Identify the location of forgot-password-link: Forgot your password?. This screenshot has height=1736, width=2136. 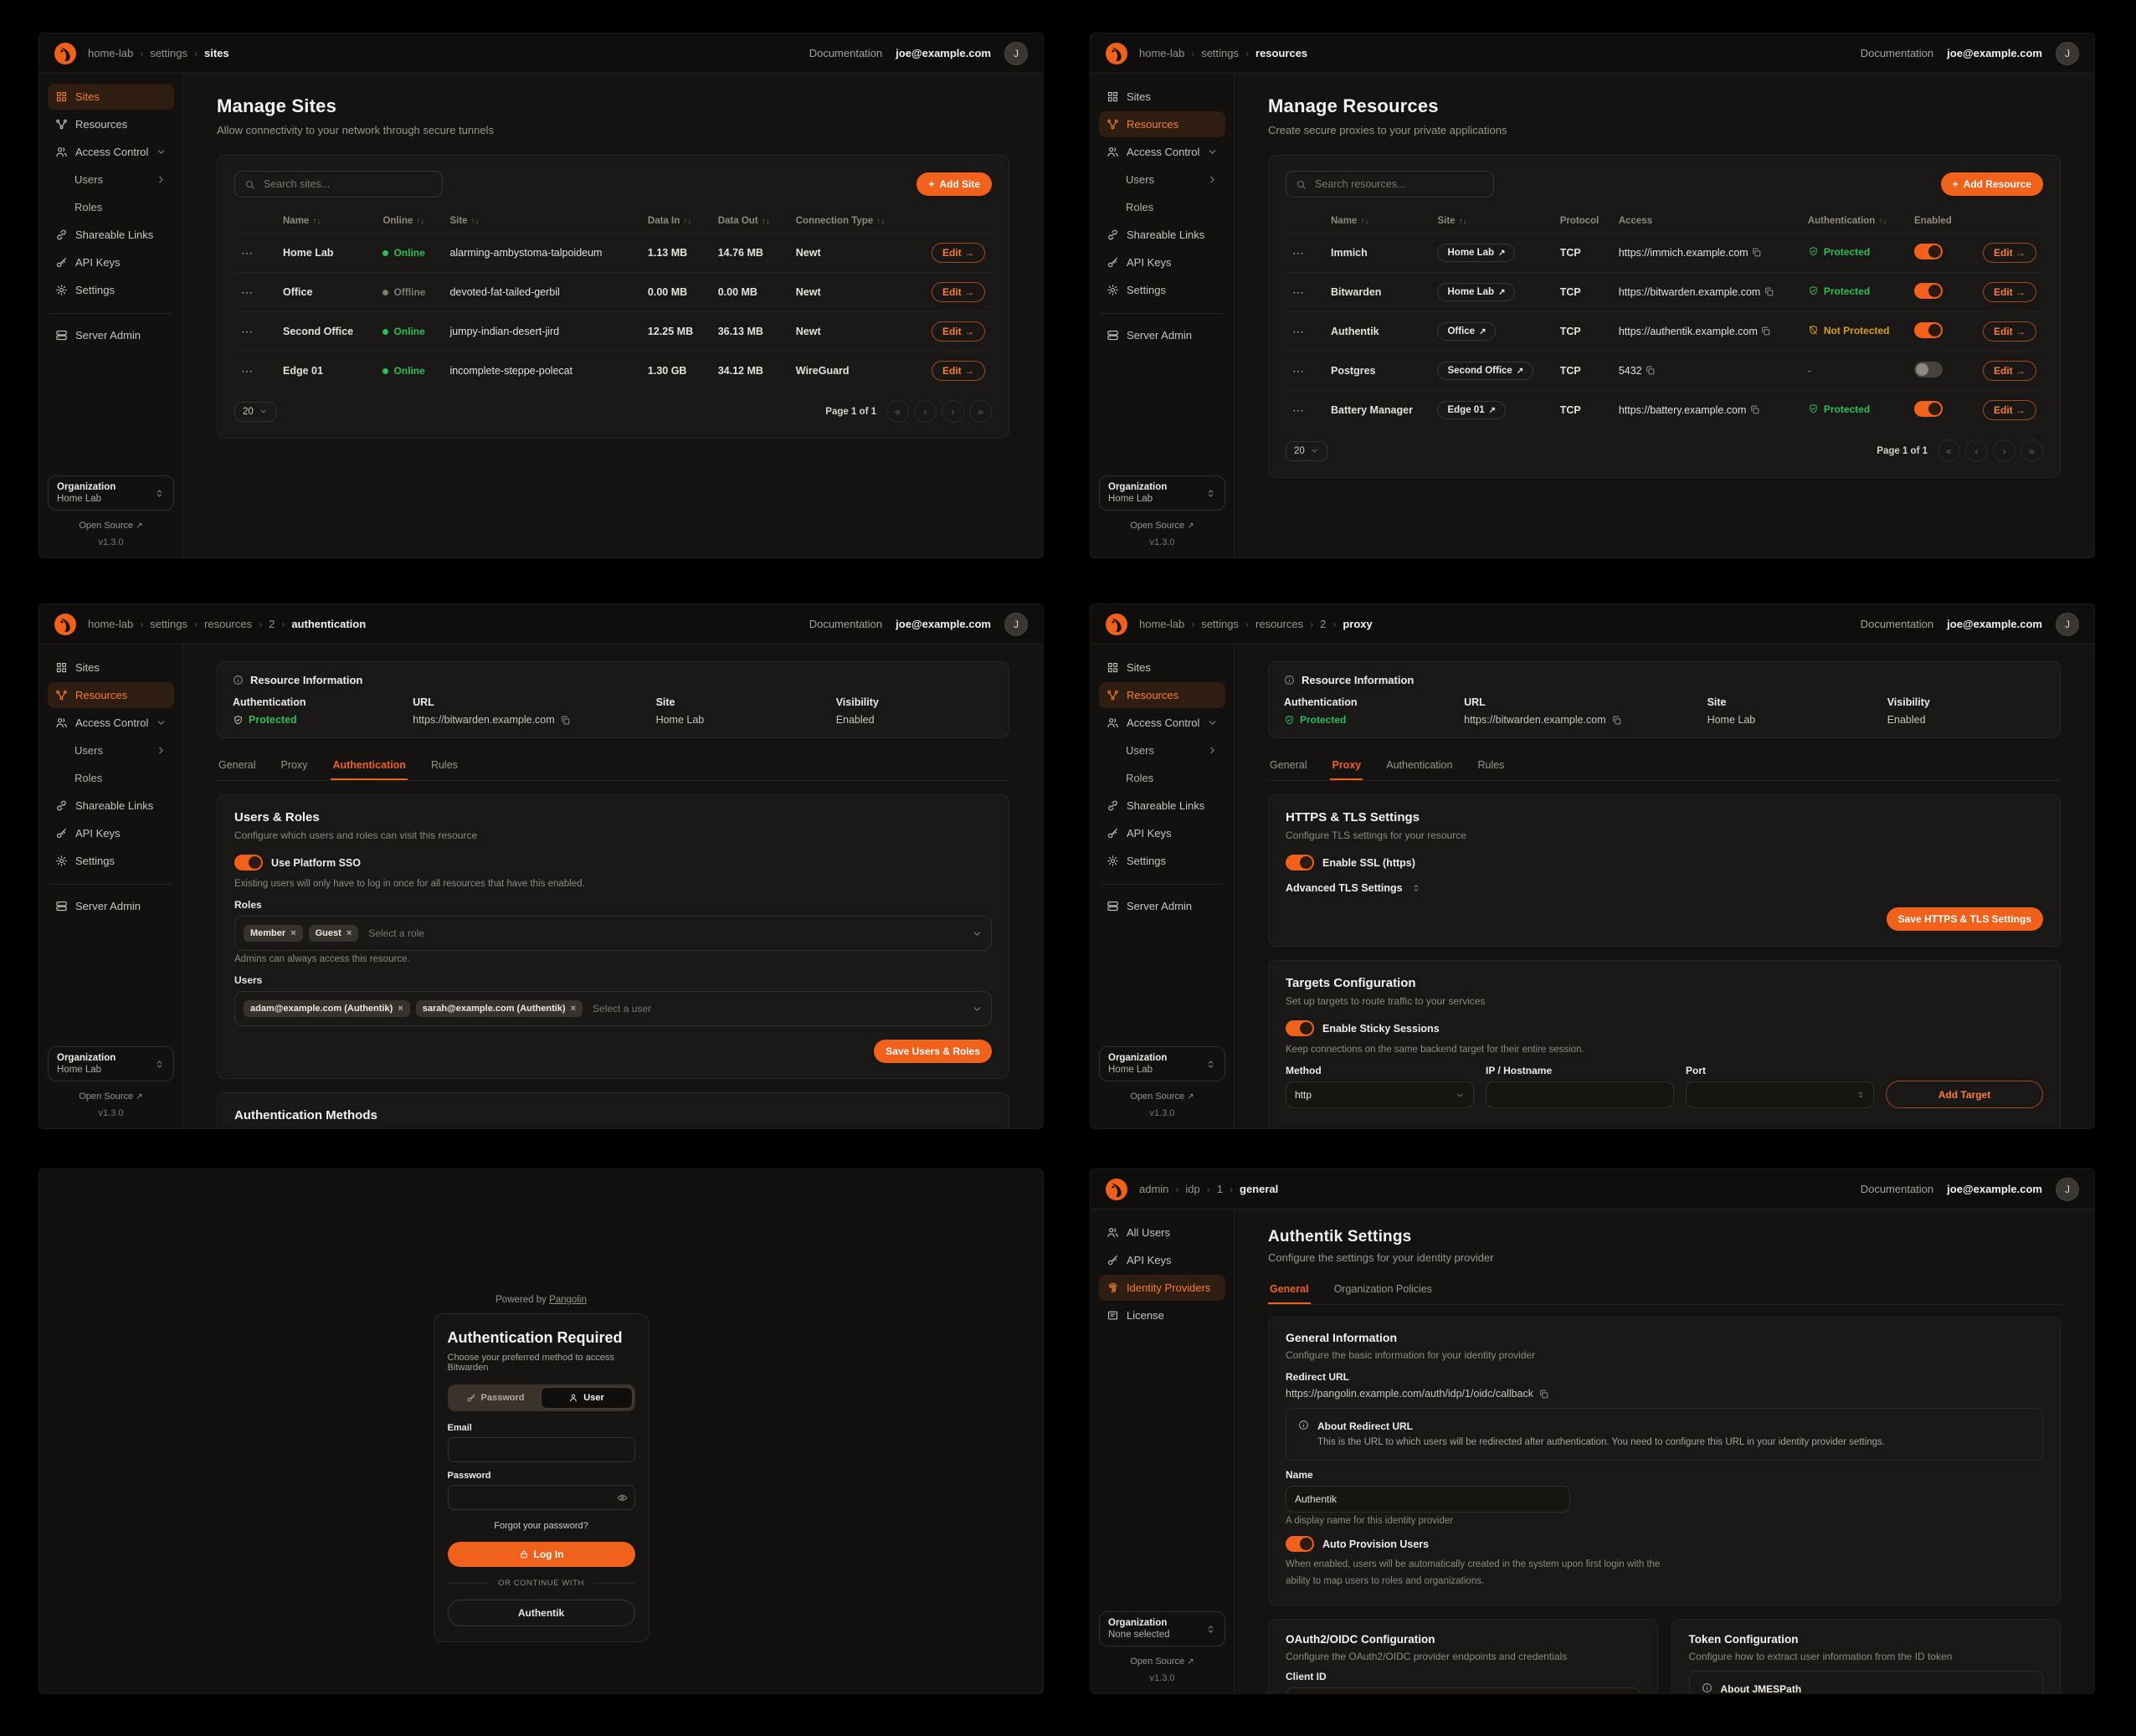
(541, 1526).